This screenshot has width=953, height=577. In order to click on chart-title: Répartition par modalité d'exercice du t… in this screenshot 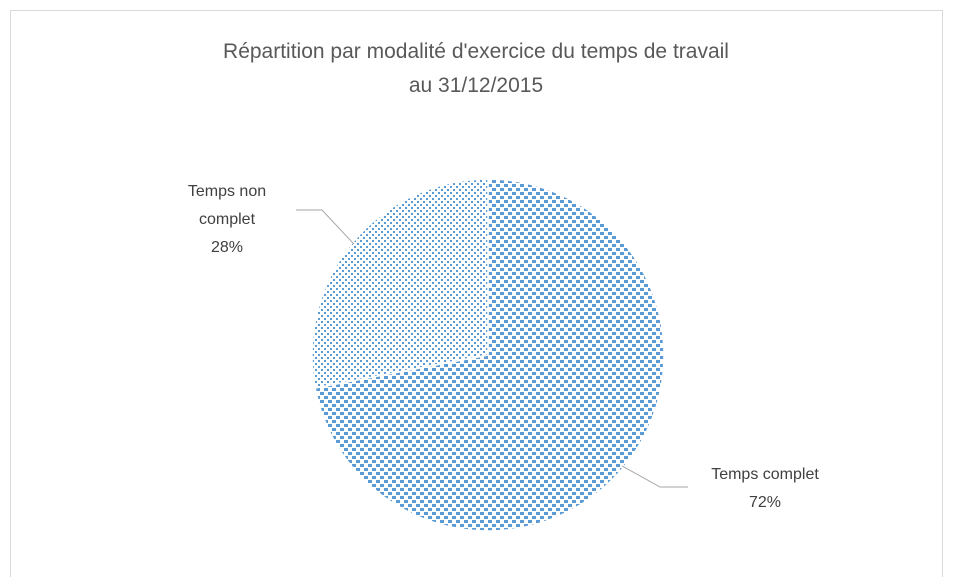, I will do `click(476, 51)`.